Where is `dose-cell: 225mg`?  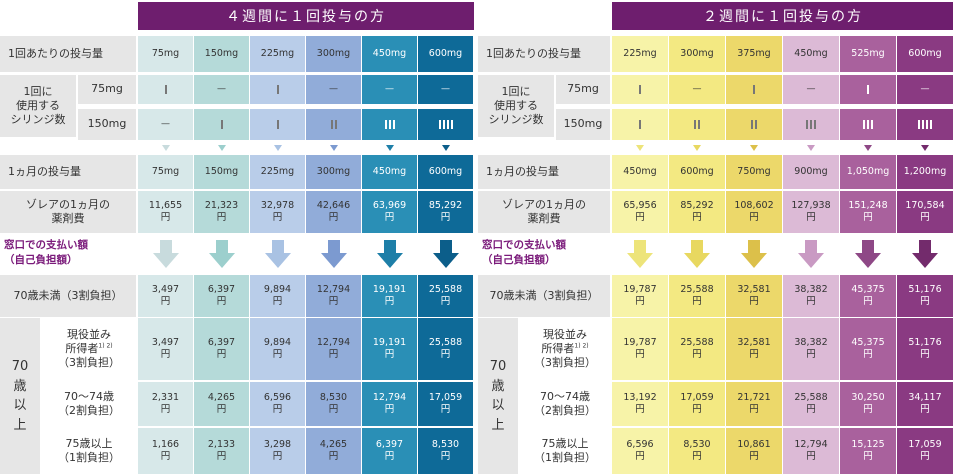
dose-cell: 225mg is located at coordinates (640, 54).